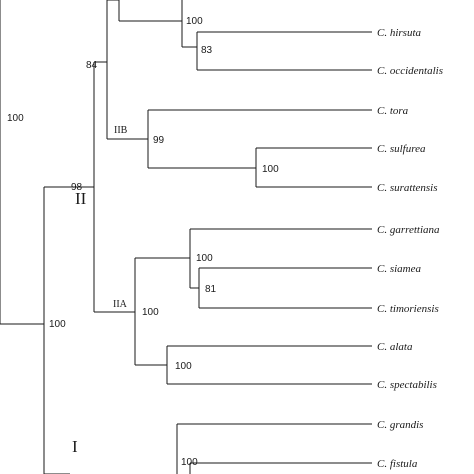 This screenshot has width=474, height=474. What do you see at coordinates (397, 464) in the screenshot?
I see `taxon-label: C. fistula` at bounding box center [397, 464].